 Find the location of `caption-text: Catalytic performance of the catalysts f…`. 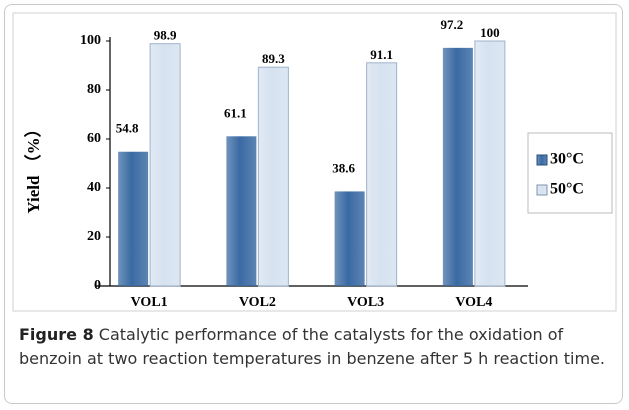

caption-text: Catalytic performance of the catalysts f… is located at coordinates (312, 346).